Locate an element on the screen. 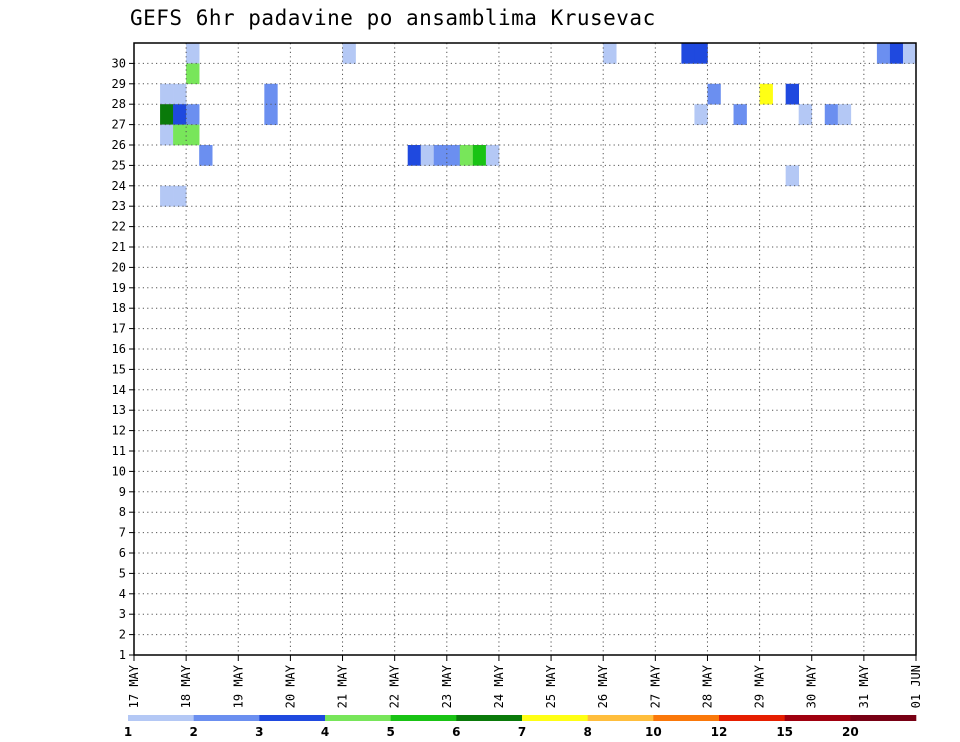  y-tick-label: 28 is located at coordinates (119, 104).